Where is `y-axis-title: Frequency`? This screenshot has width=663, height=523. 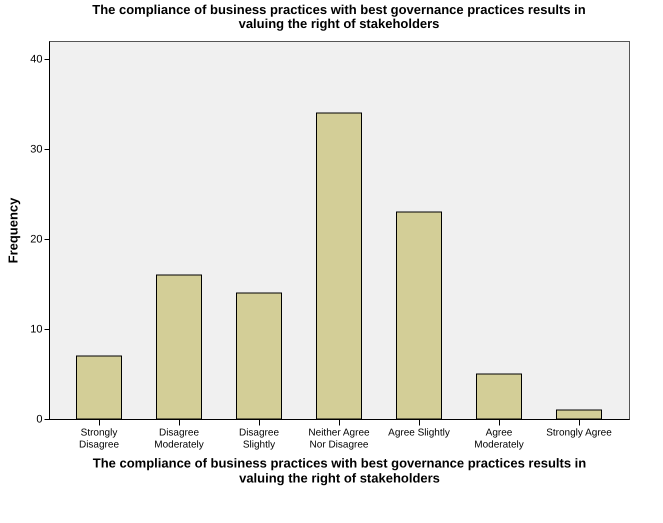 y-axis-title: Frequency is located at coordinates (12, 230).